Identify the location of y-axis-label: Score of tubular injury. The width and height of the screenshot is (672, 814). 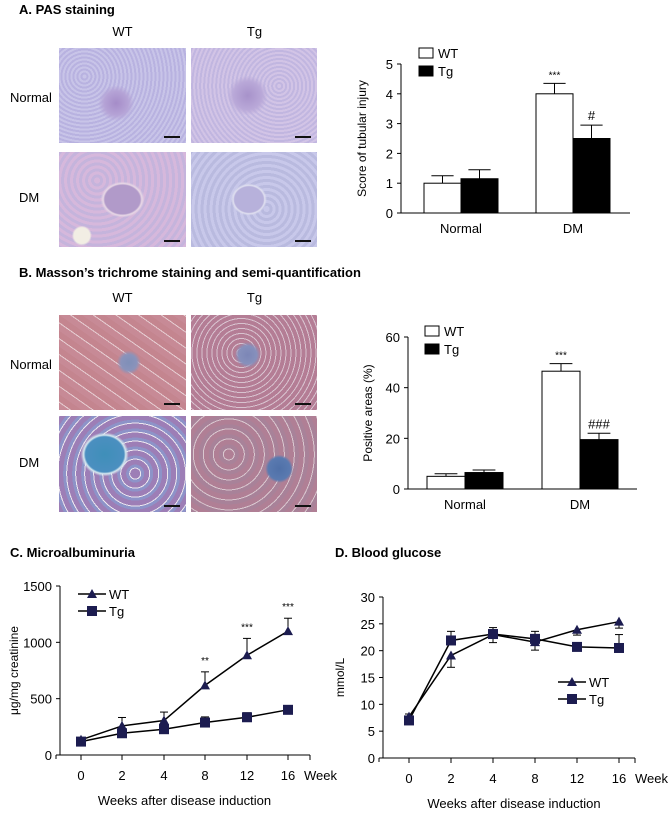
(362, 138).